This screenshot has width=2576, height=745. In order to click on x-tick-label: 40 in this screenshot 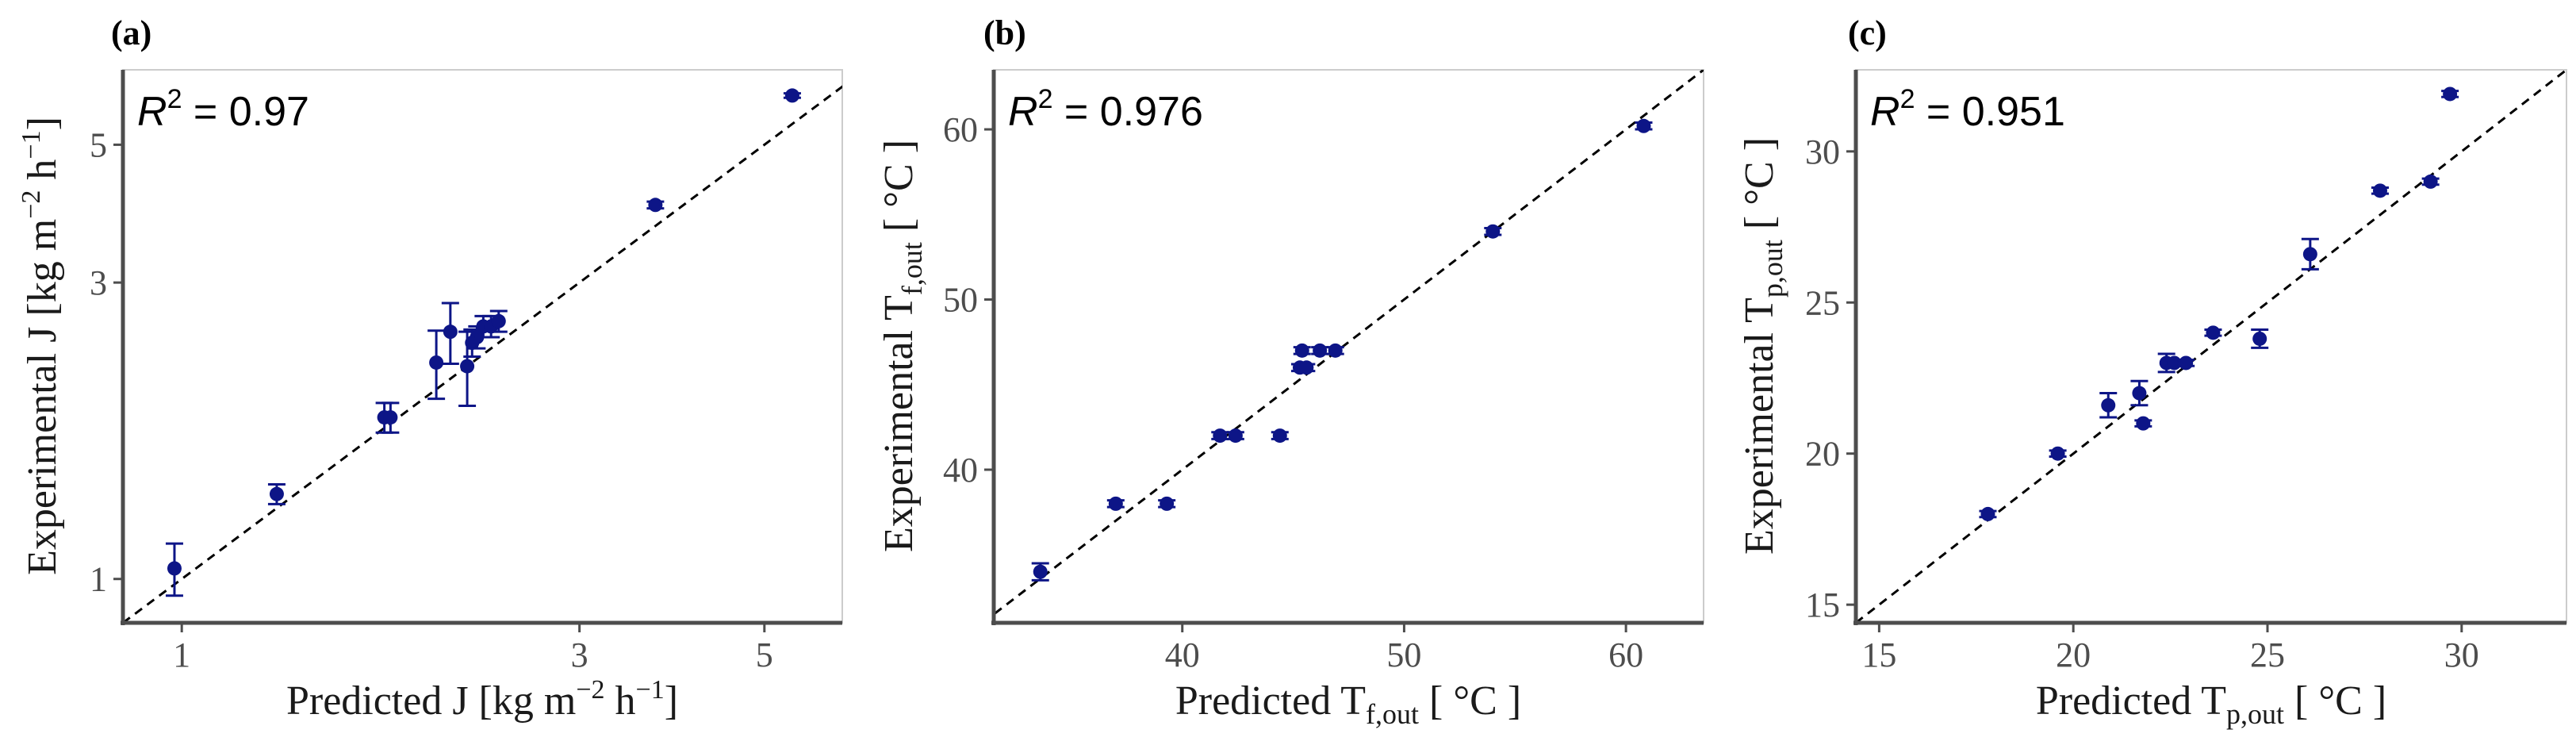, I will do `click(1182, 655)`.